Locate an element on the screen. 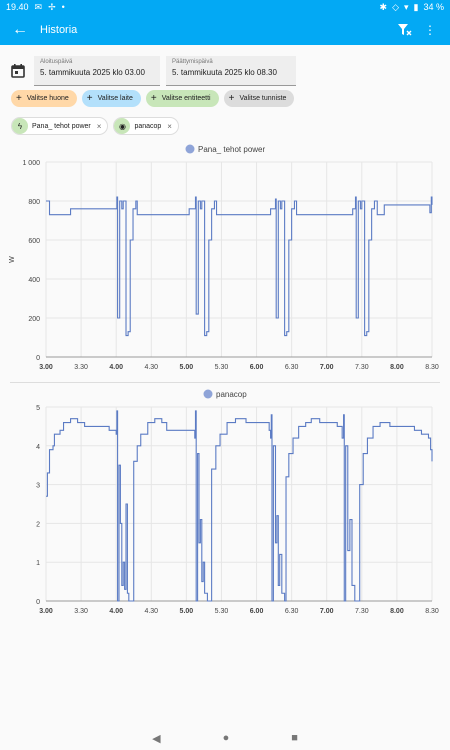 This screenshot has width=450, height=750. wifi-icon: ▾ is located at coordinates (406, 6).